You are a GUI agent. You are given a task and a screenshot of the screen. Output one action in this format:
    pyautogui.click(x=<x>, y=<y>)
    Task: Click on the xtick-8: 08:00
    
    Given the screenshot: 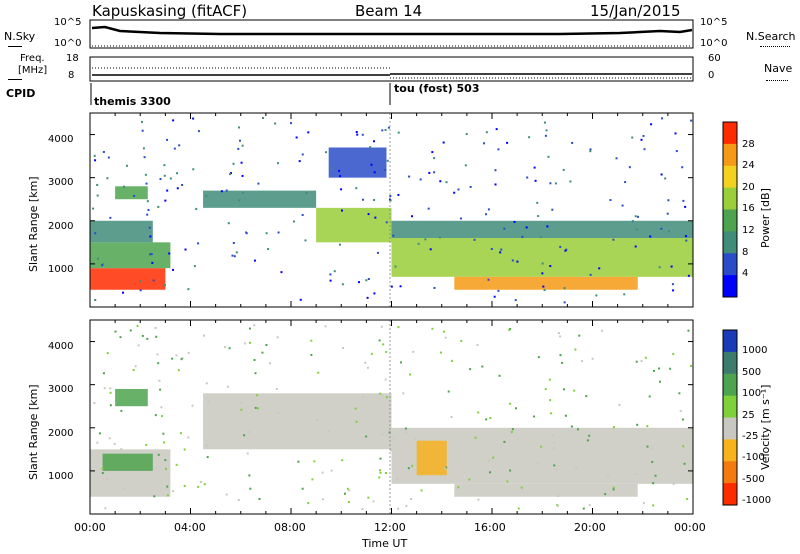 What is the action you would take?
    pyautogui.click(x=290, y=527)
    